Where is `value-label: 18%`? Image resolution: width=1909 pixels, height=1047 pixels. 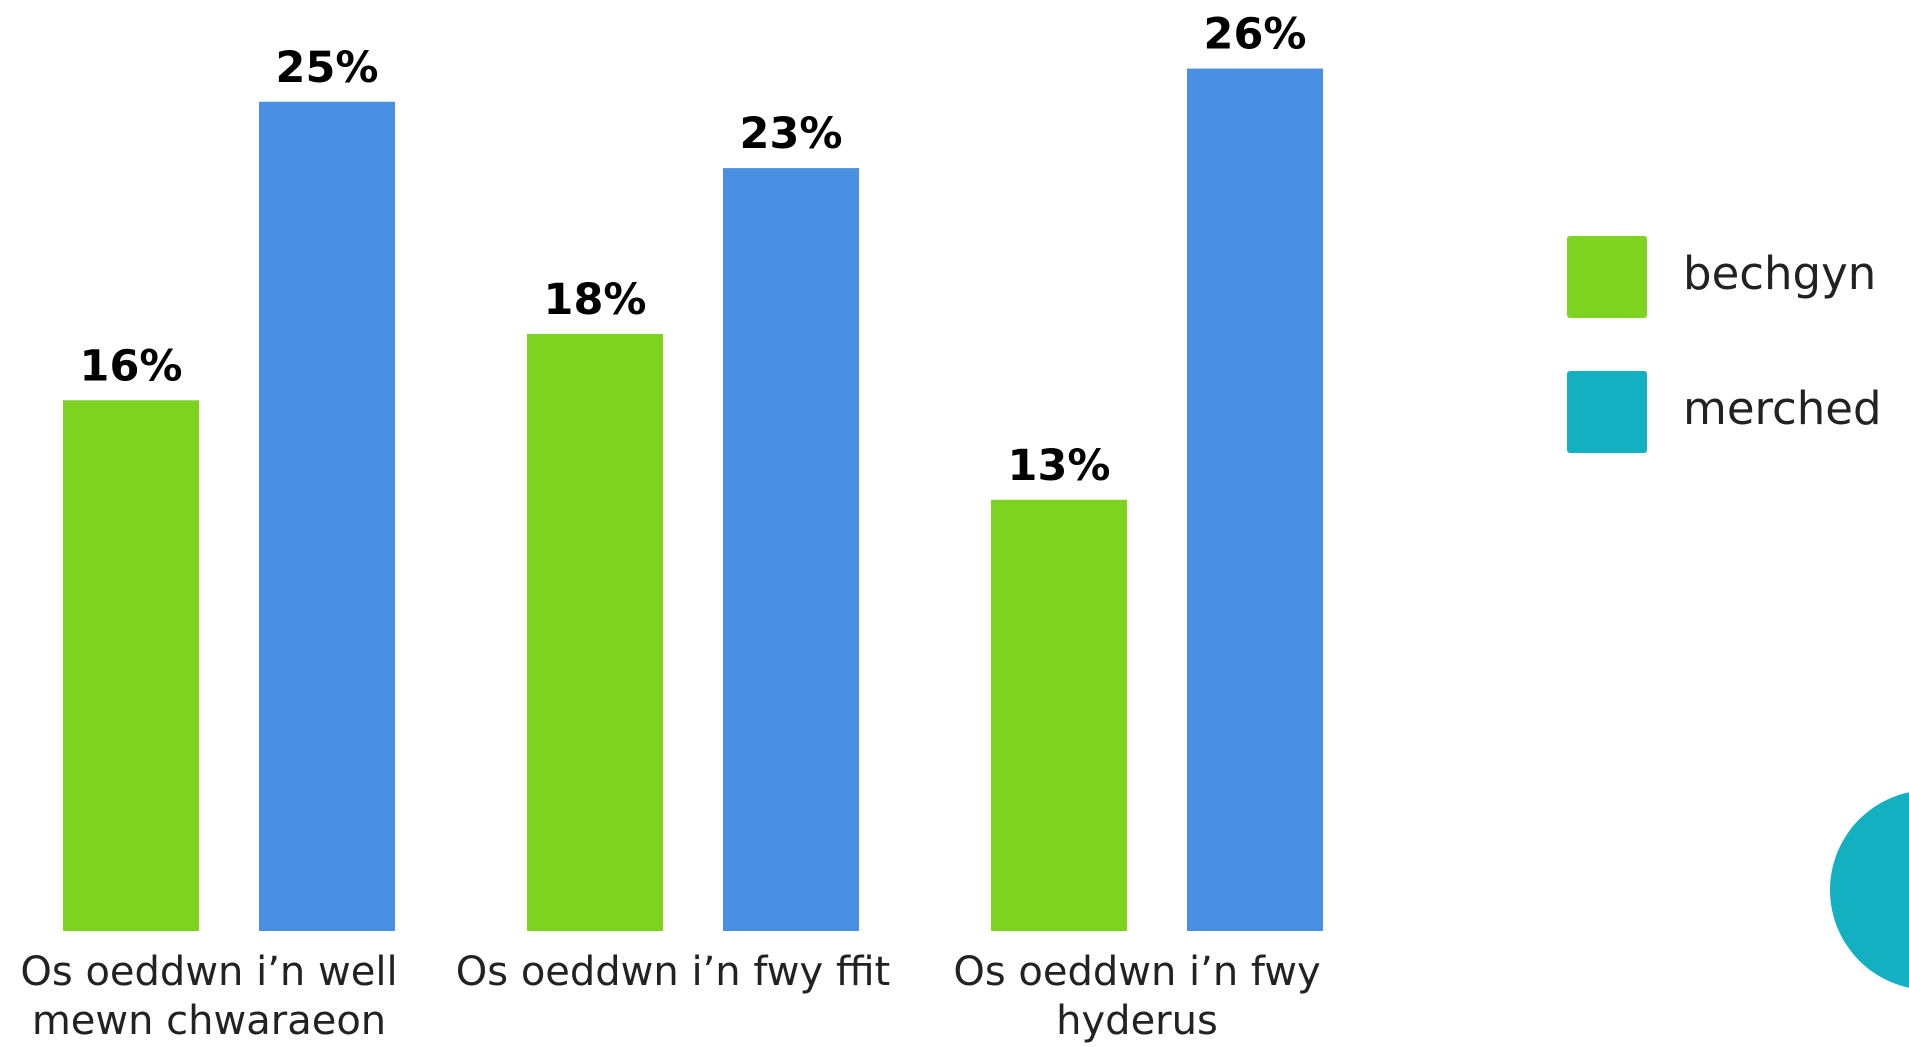
value-label: 18% is located at coordinates (595, 300).